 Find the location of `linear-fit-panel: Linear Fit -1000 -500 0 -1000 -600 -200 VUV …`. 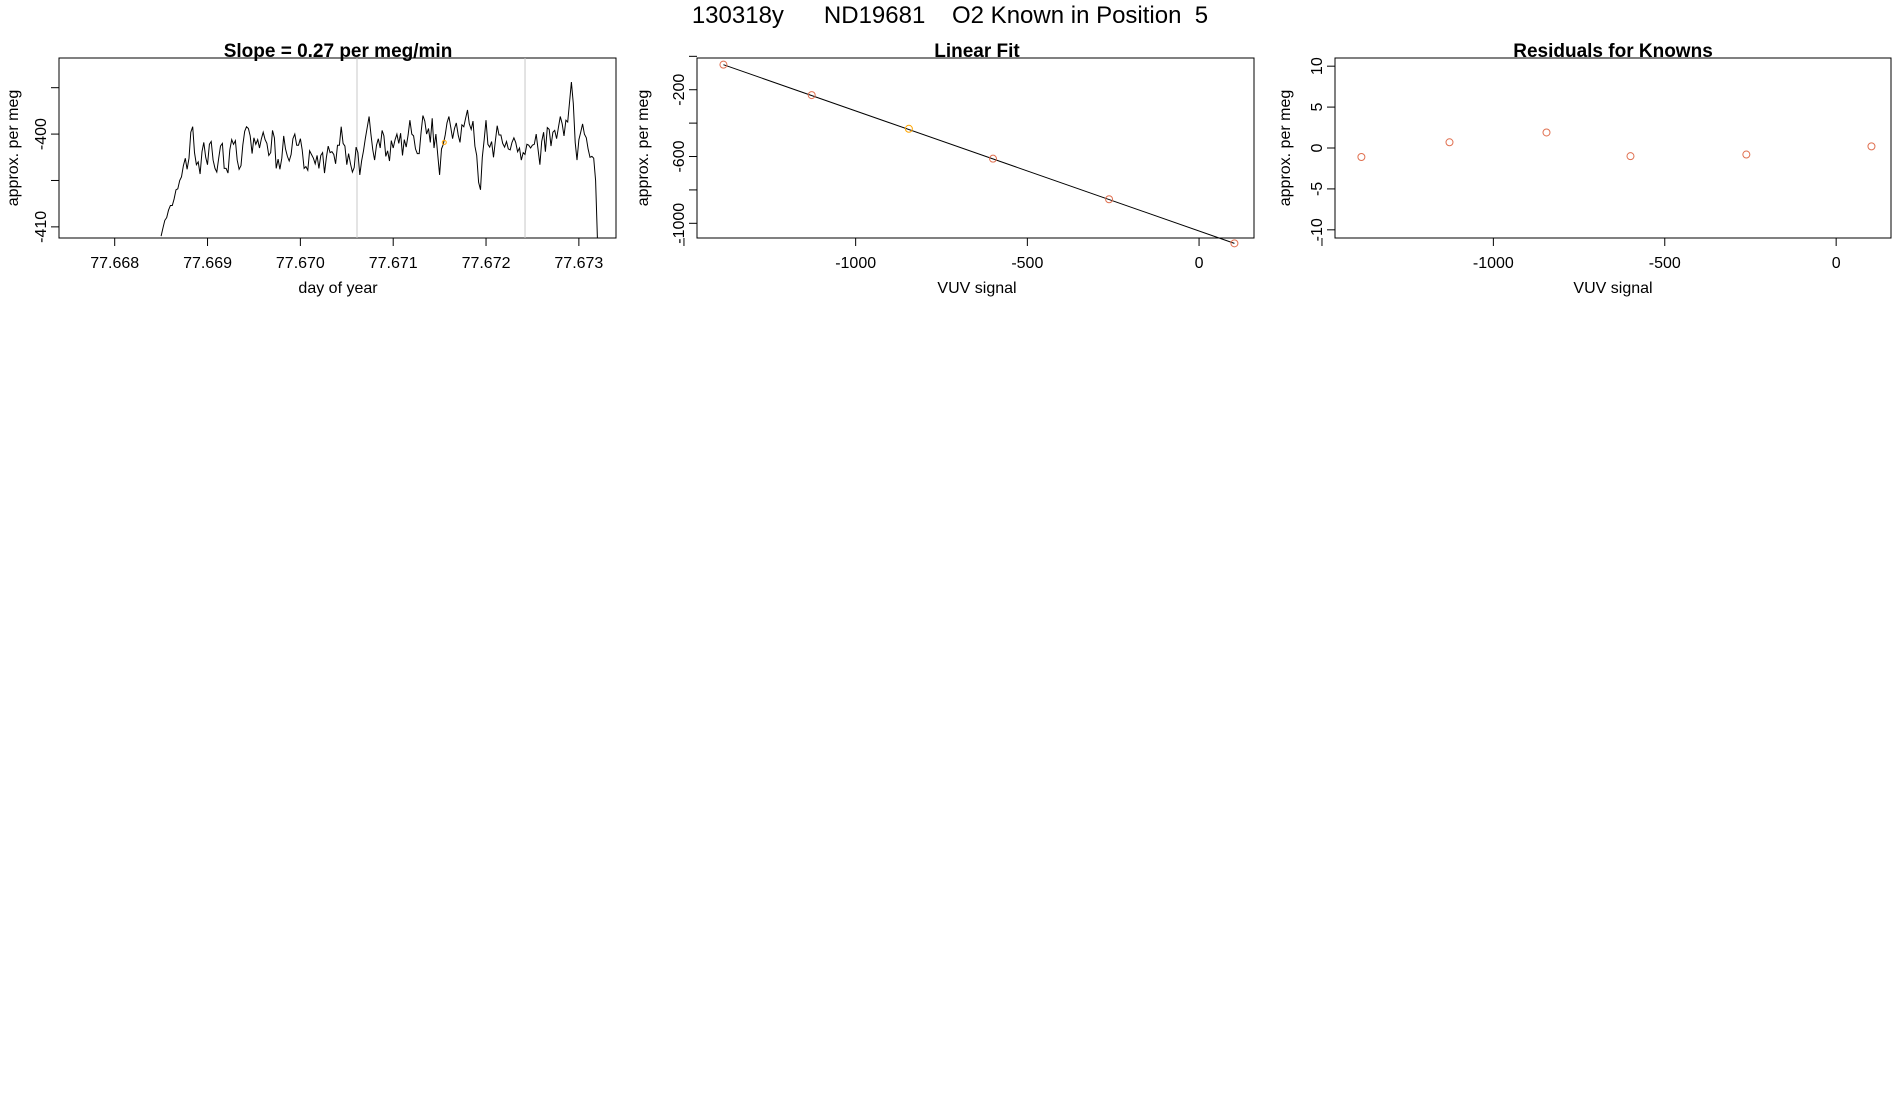

linear-fit-panel: Linear Fit -1000 -500 0 -1000 -600 -200 VUV … is located at coordinates (945, 169).